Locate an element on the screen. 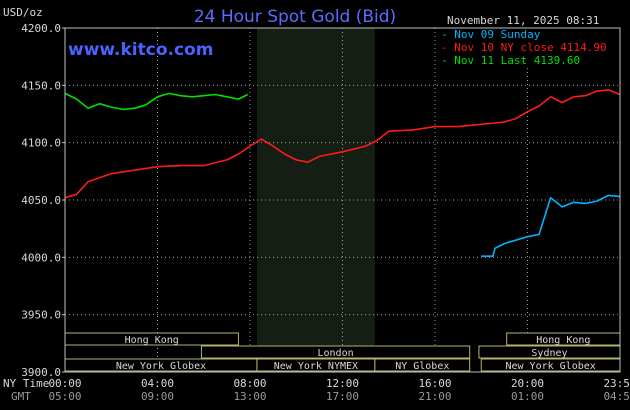  x-tick-label-gmt: 05:00 is located at coordinates (64, 396).